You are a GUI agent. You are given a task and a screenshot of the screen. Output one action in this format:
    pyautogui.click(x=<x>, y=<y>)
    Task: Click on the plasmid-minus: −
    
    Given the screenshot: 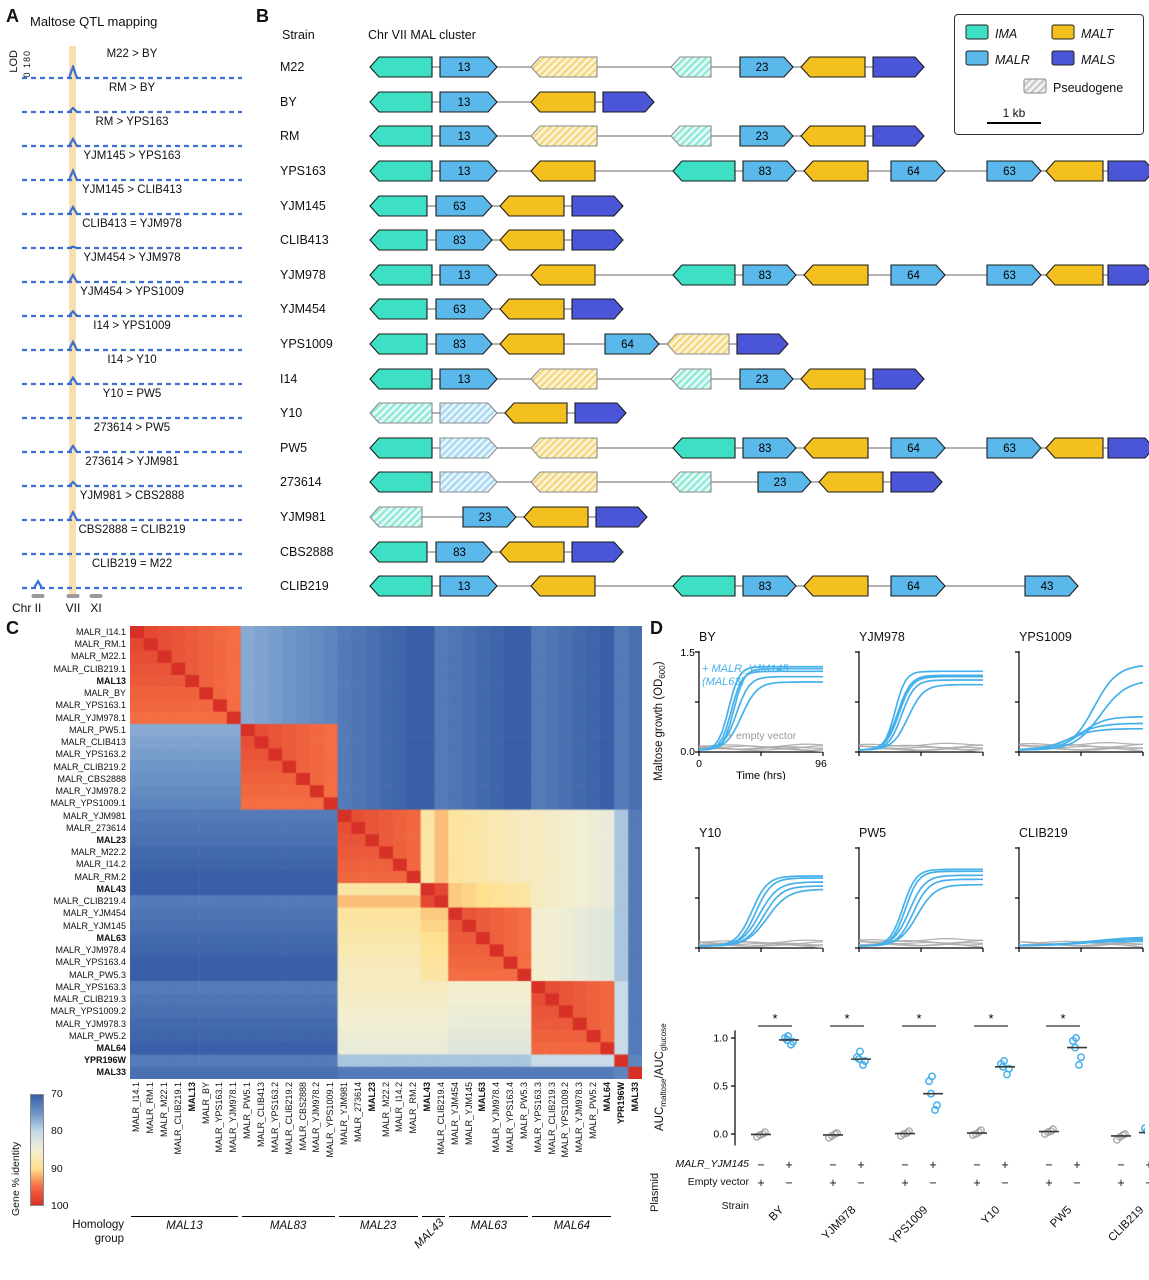 What is the action you would take?
    pyautogui.click(x=833, y=1165)
    